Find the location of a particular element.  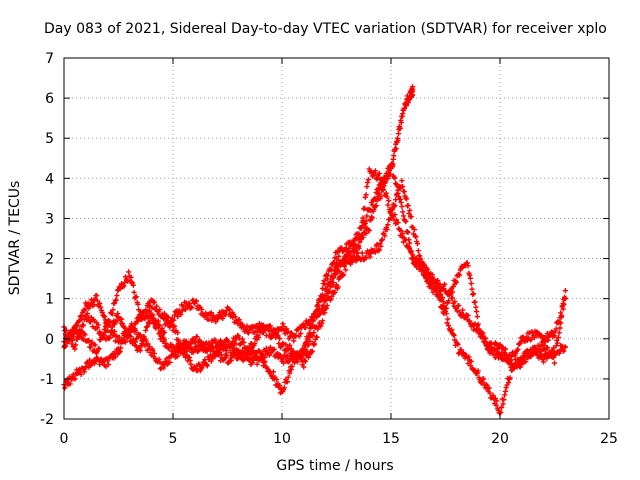

y-tick-label: 7 is located at coordinates (49, 59).